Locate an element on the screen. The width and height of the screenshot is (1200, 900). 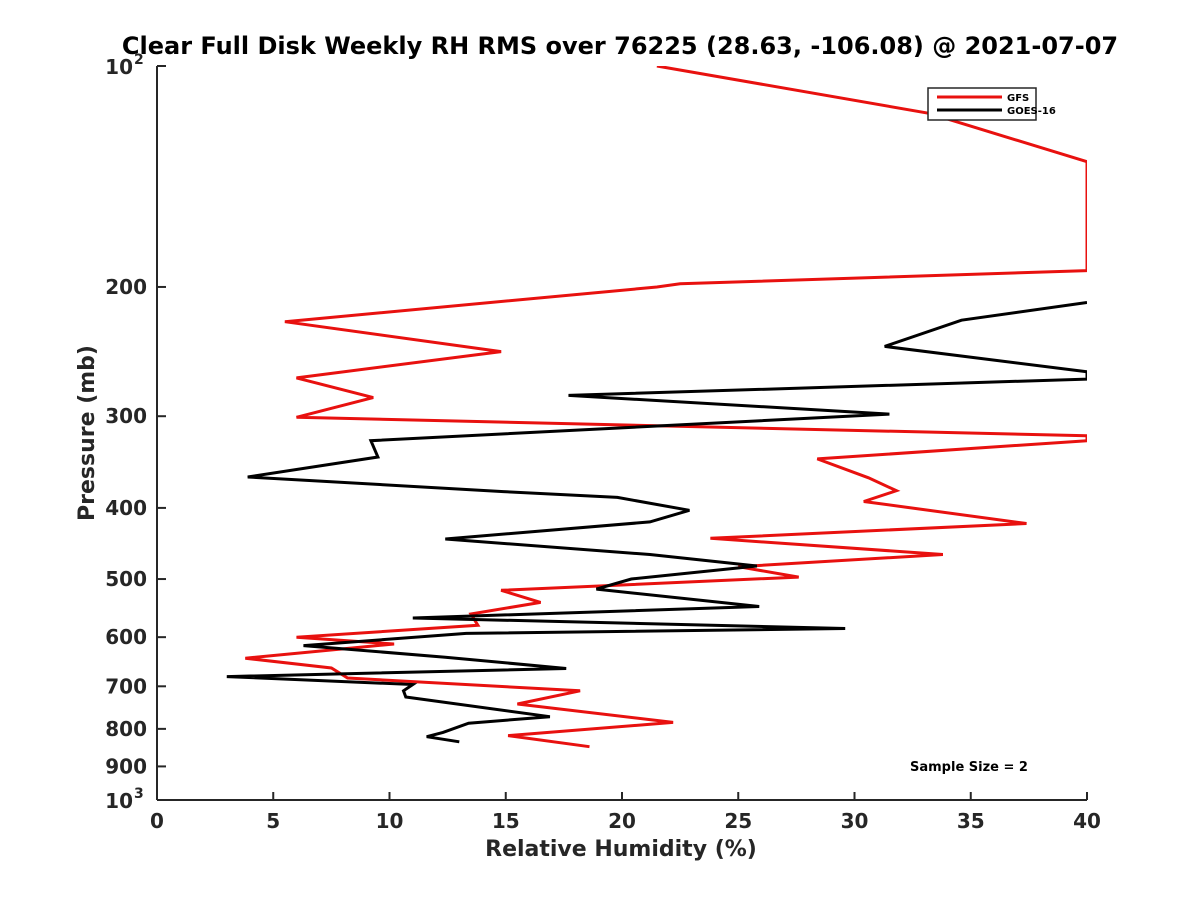
x-tick-label: 40 is located at coordinates (1087, 821).